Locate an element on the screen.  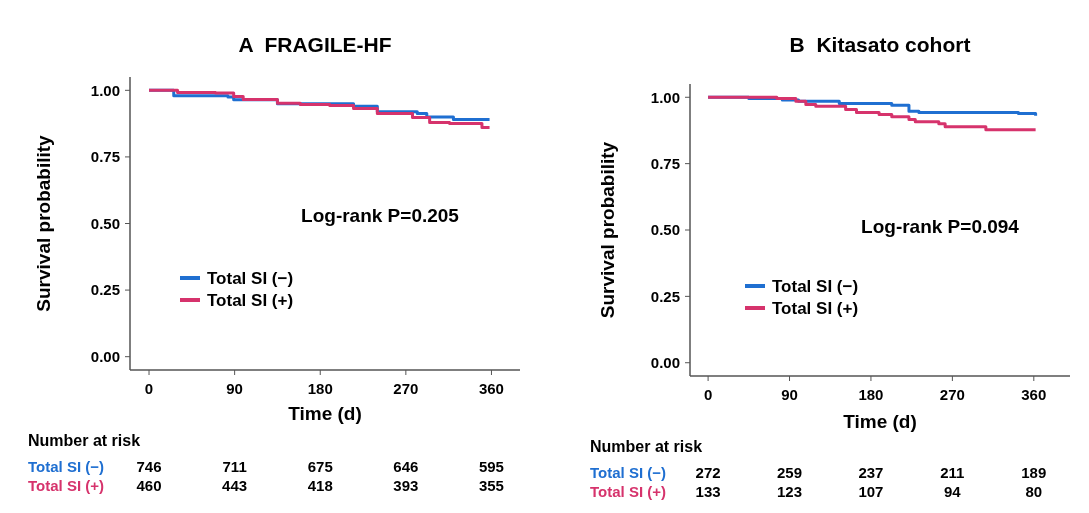
text: 80 is located at coordinates (1034, 491).